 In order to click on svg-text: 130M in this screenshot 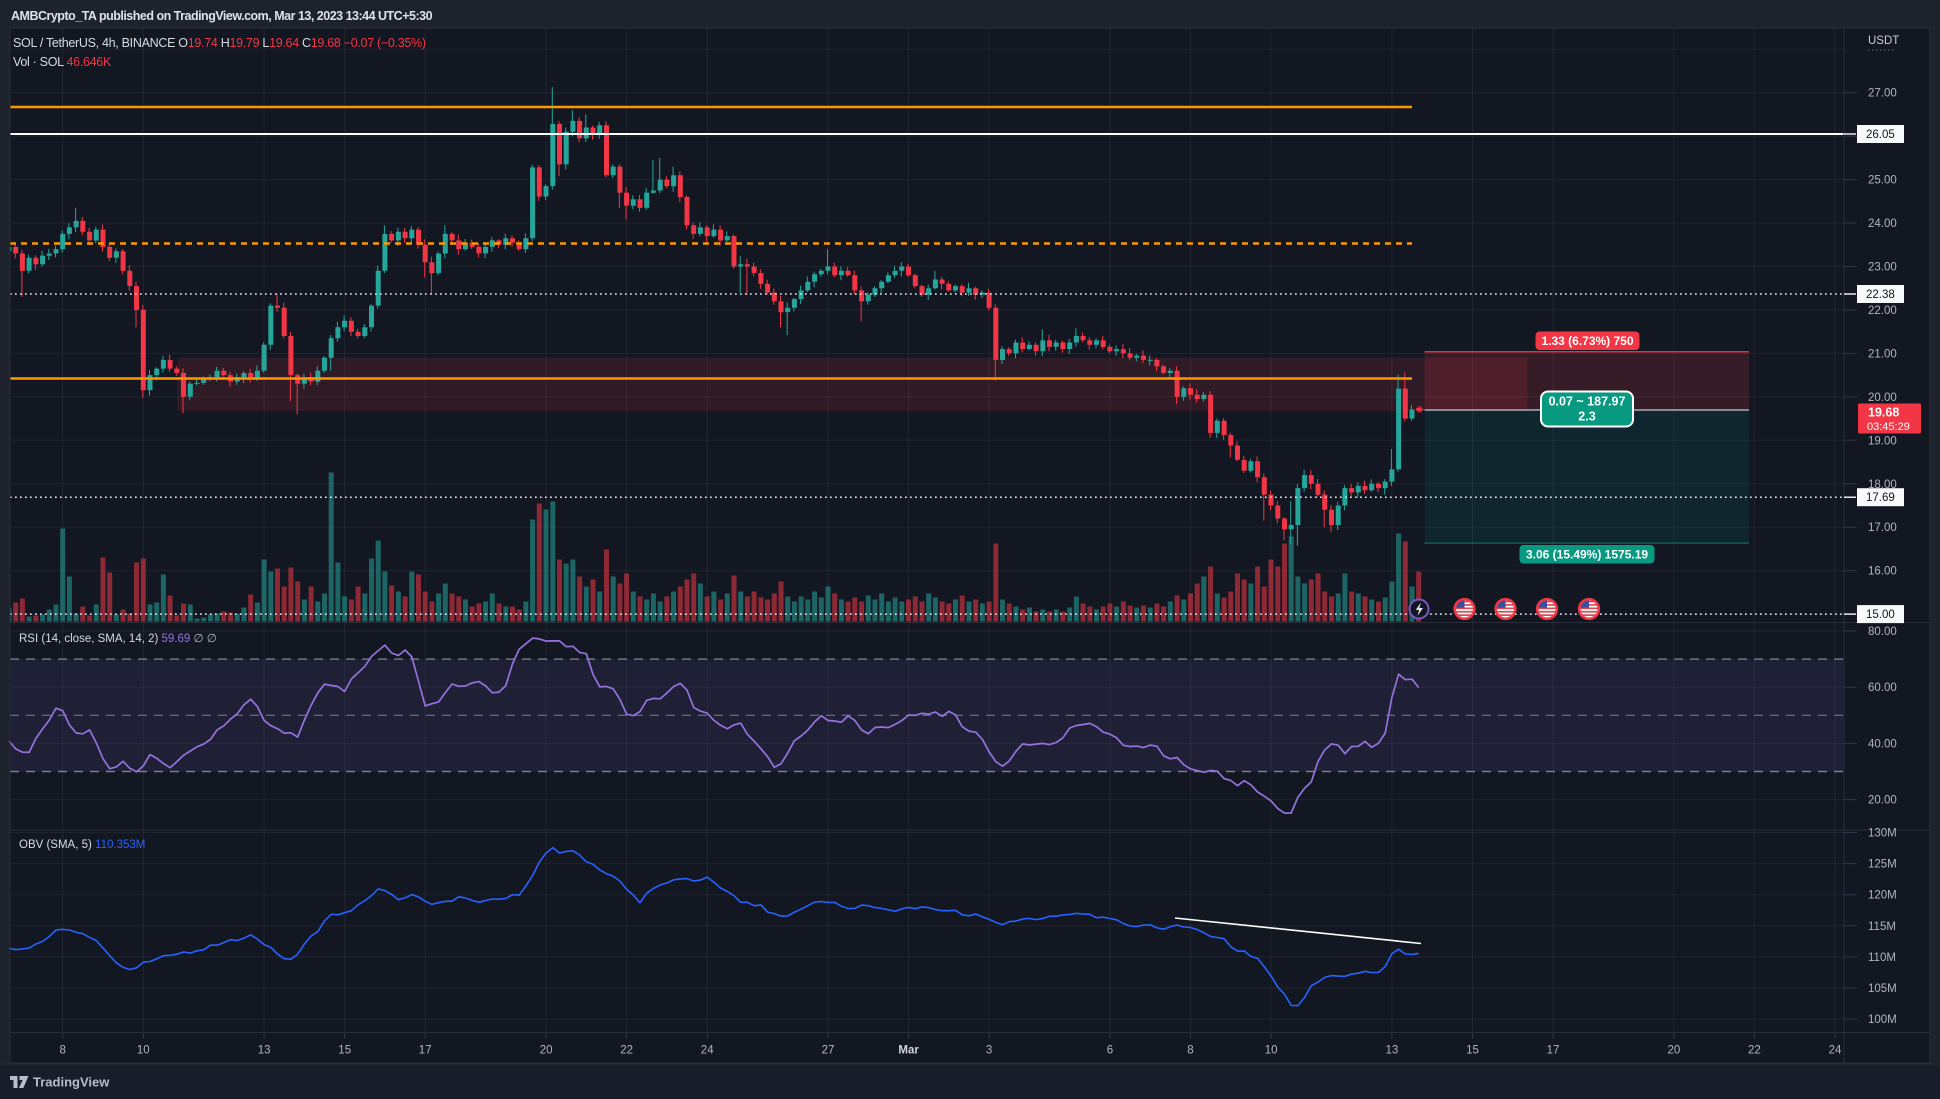, I will do `click(1882, 834)`.